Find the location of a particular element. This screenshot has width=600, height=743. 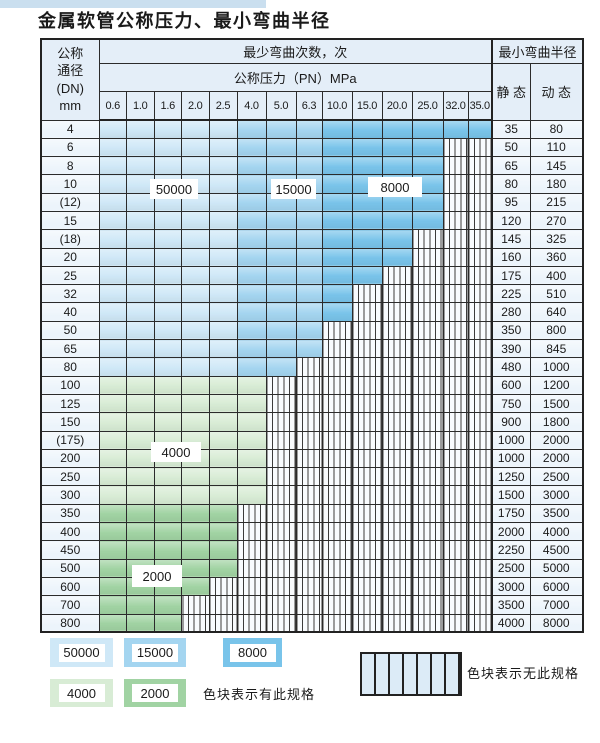

table-row: 500 2500 5000 is located at coordinates (312, 568).